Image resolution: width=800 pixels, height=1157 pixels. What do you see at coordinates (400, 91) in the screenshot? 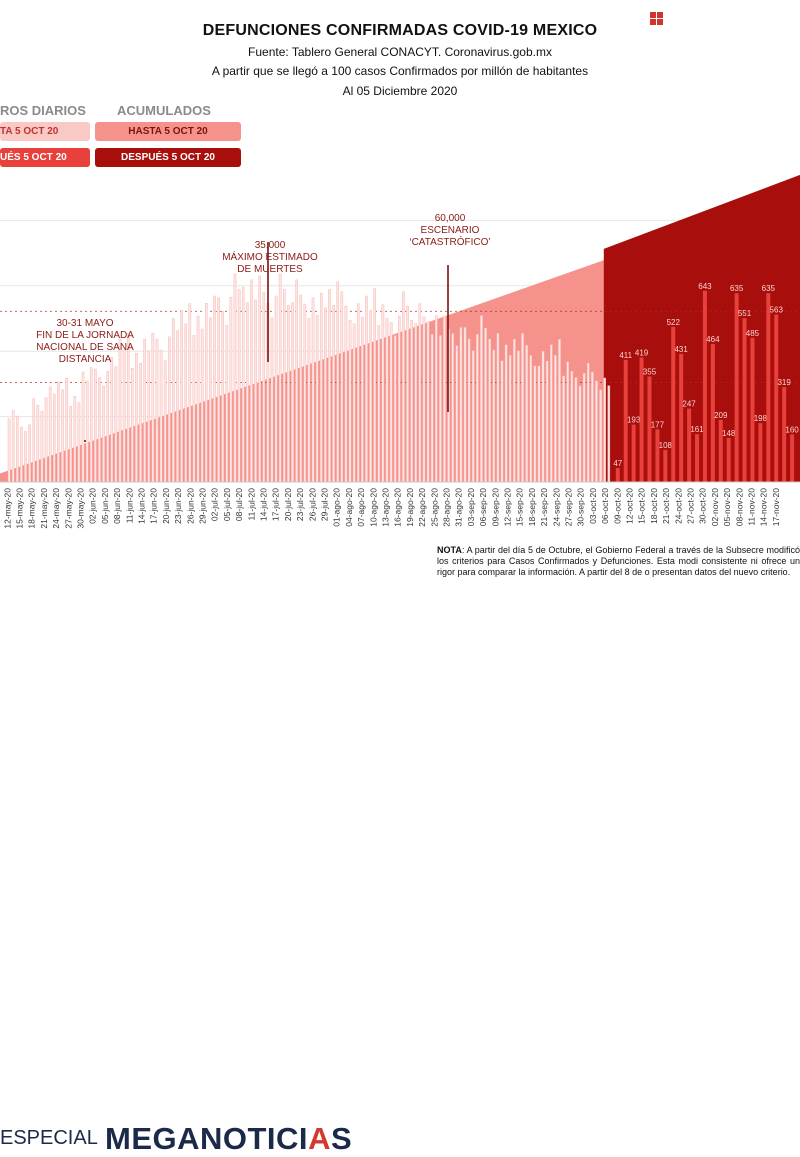
I see `chart-date: Al 05 Diciembre 2020` at bounding box center [400, 91].